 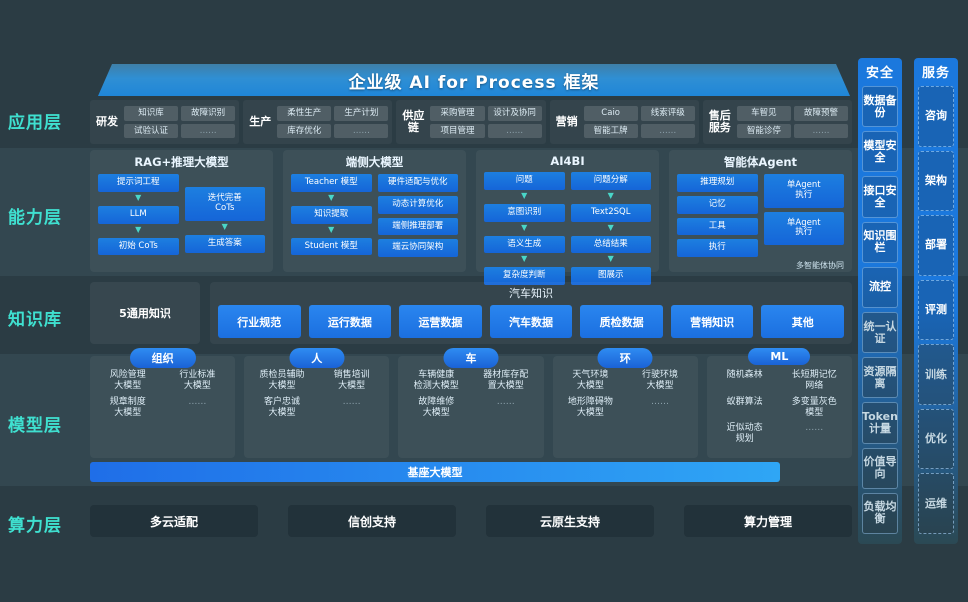 I want to click on knowledge-chip: 质检数据, so click(x=621, y=321).